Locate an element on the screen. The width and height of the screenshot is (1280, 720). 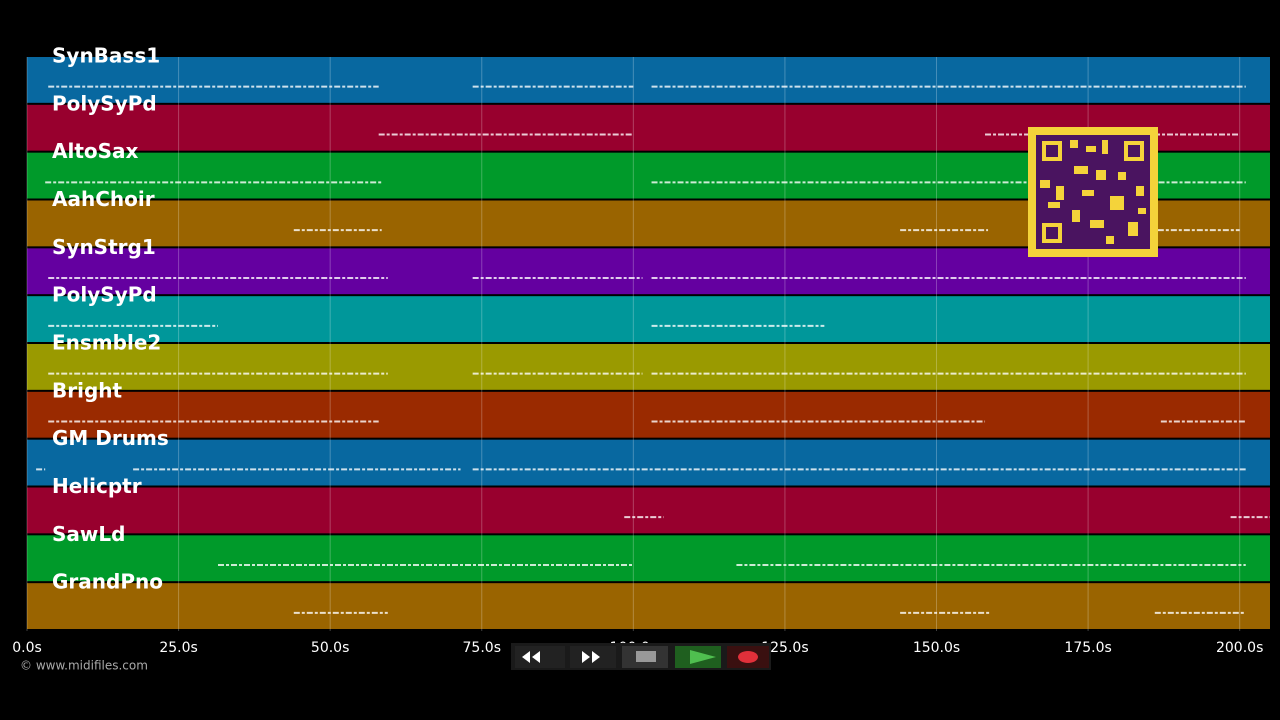
x-tick-label: 200.0s is located at coordinates (1239, 648).